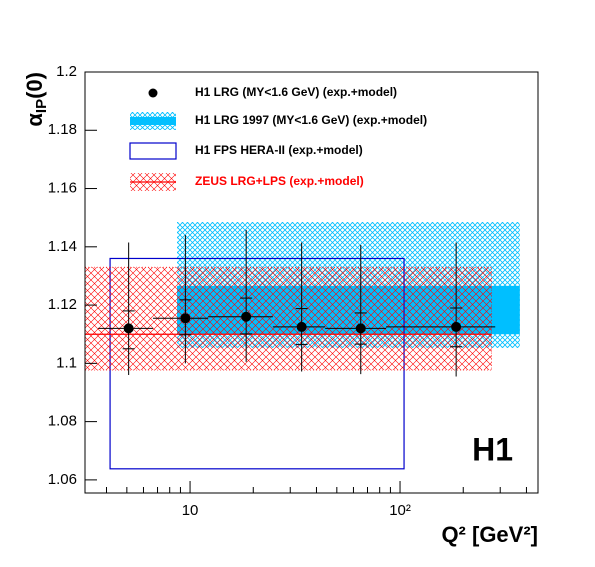  What do you see at coordinates (279, 150) in the screenshot?
I see `legend-label: H1 FPS HERA-II (exp.+model)` at bounding box center [279, 150].